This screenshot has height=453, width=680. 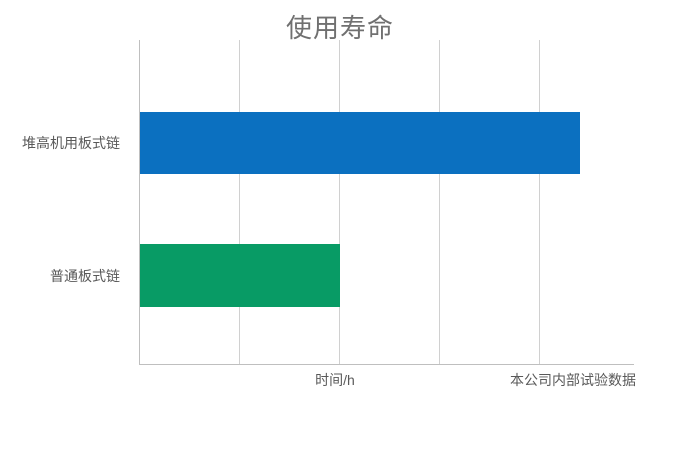 I want to click on category-label-ordinary-plate-chain: 普通板式链, so click(x=85, y=276).